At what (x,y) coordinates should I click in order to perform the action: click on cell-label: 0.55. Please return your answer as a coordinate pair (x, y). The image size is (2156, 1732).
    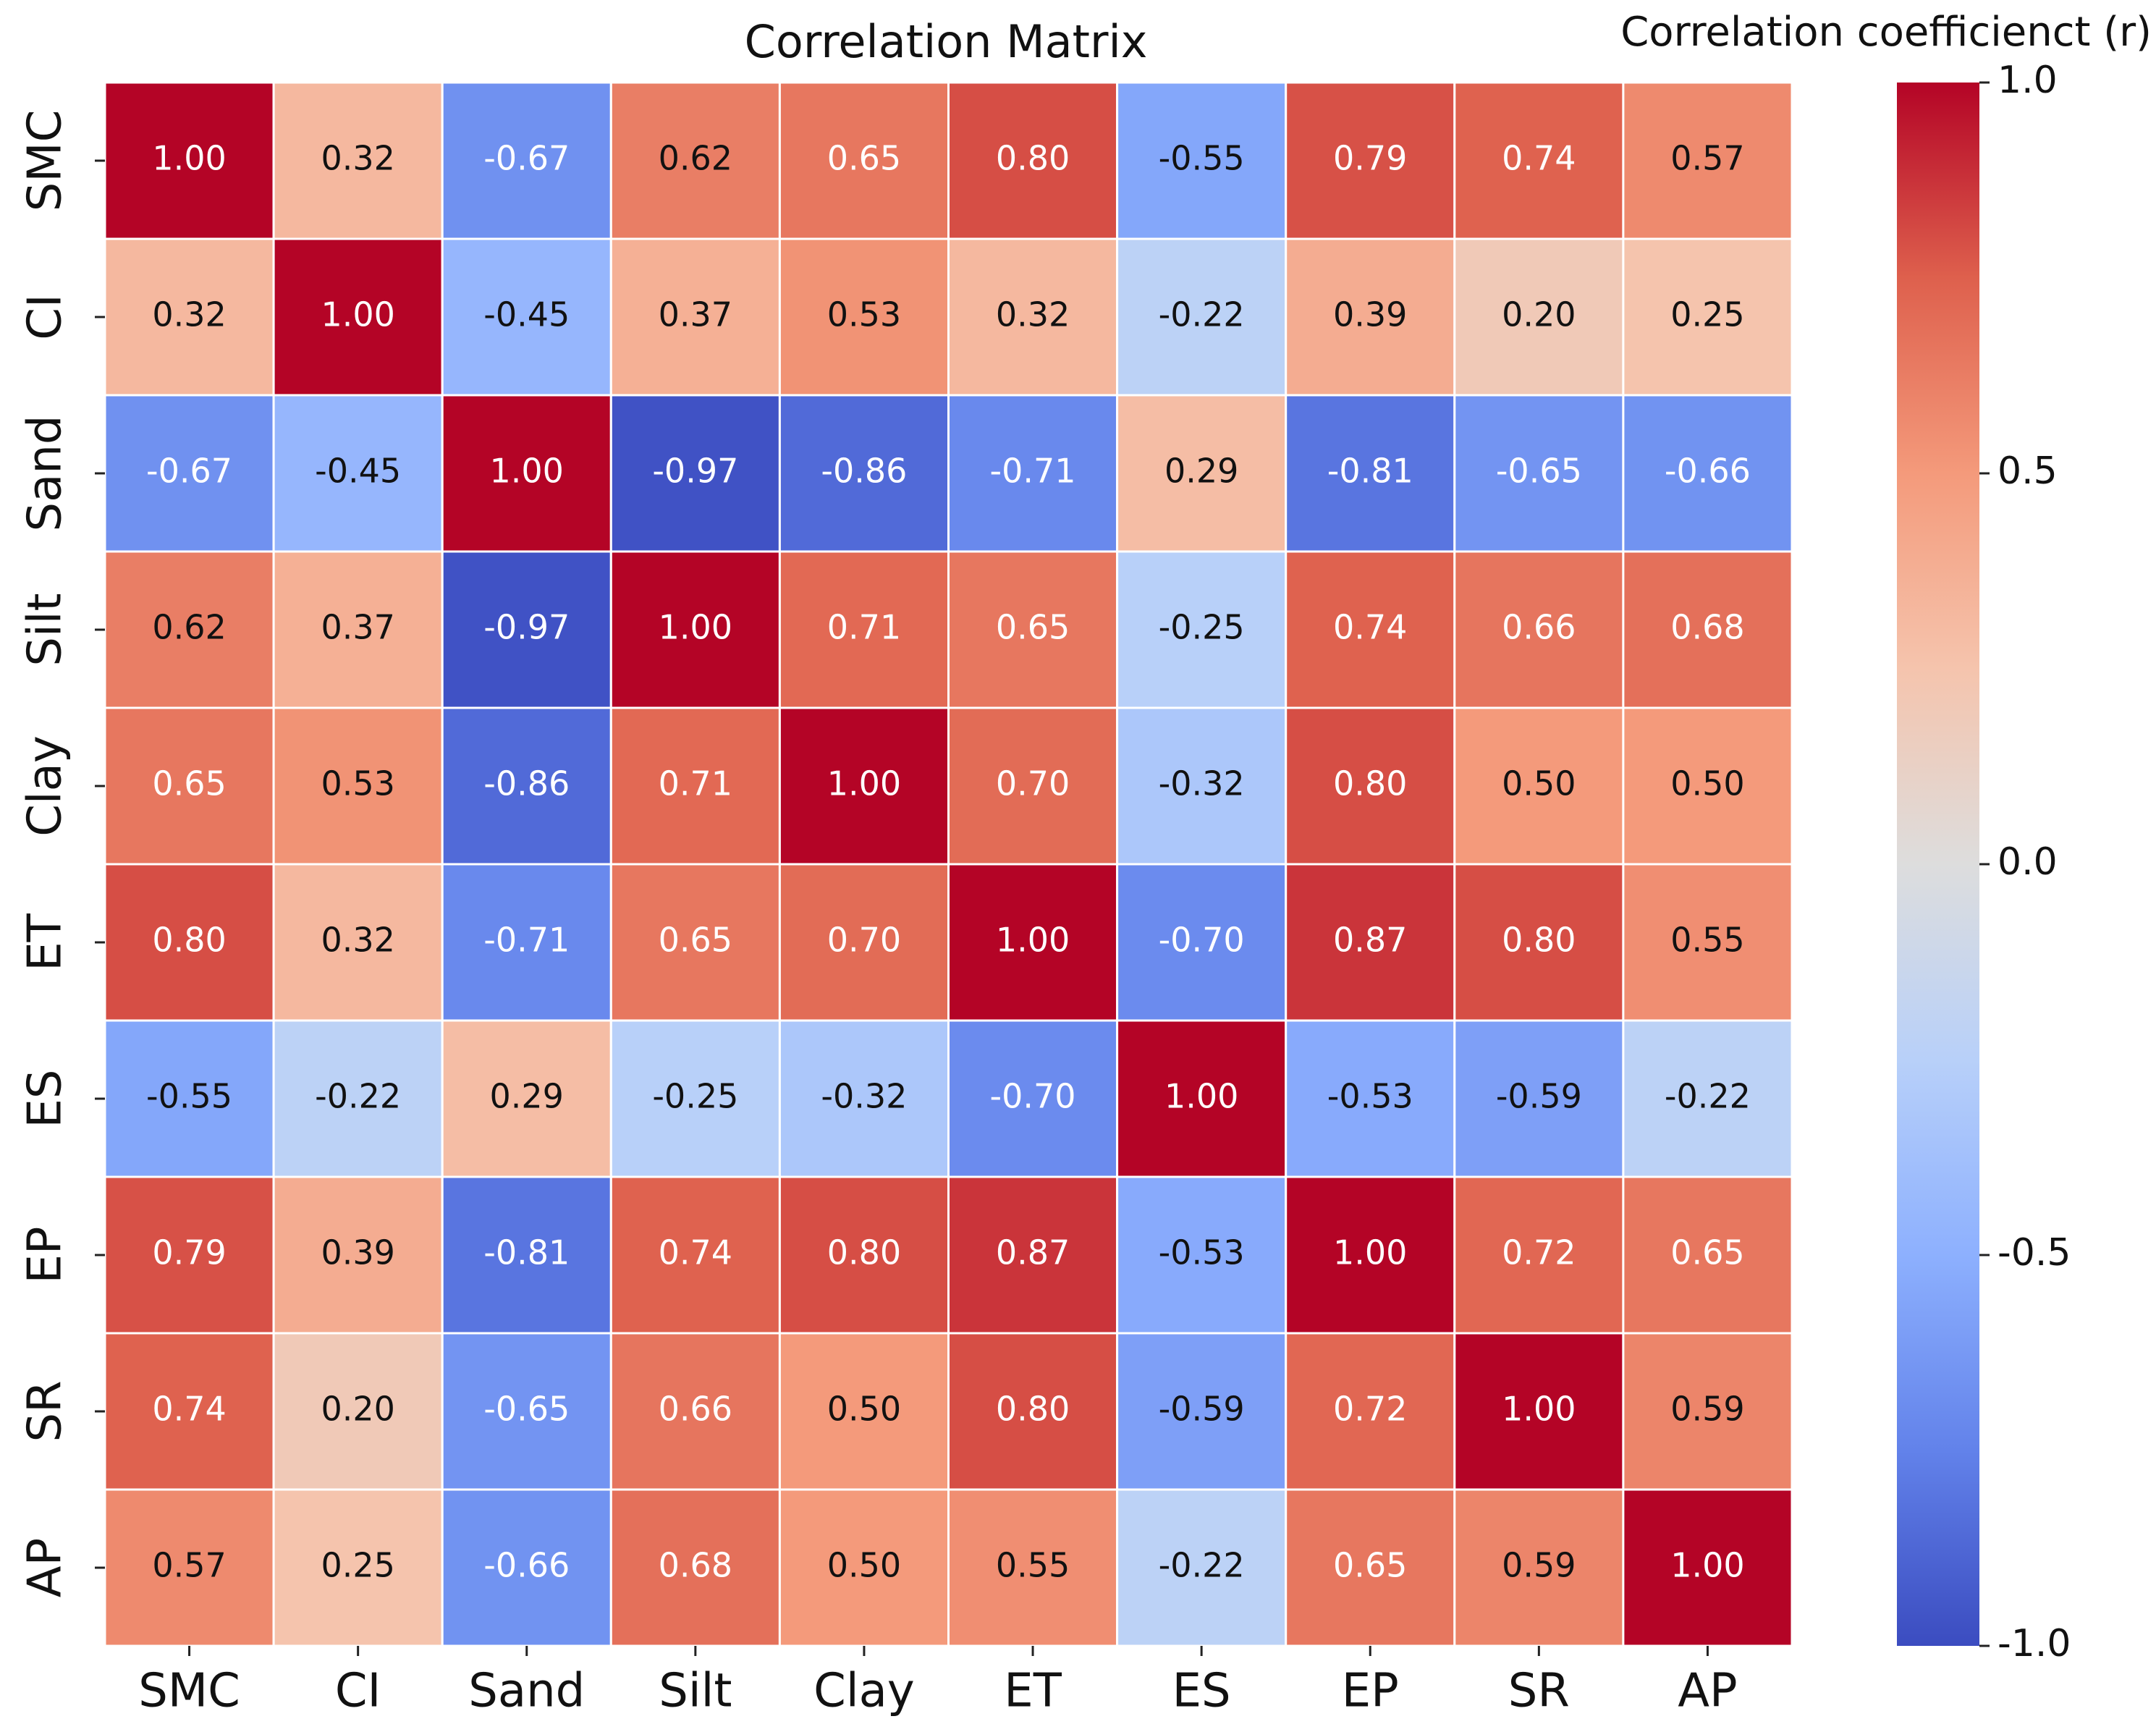
    Looking at the image, I should click on (1707, 940).